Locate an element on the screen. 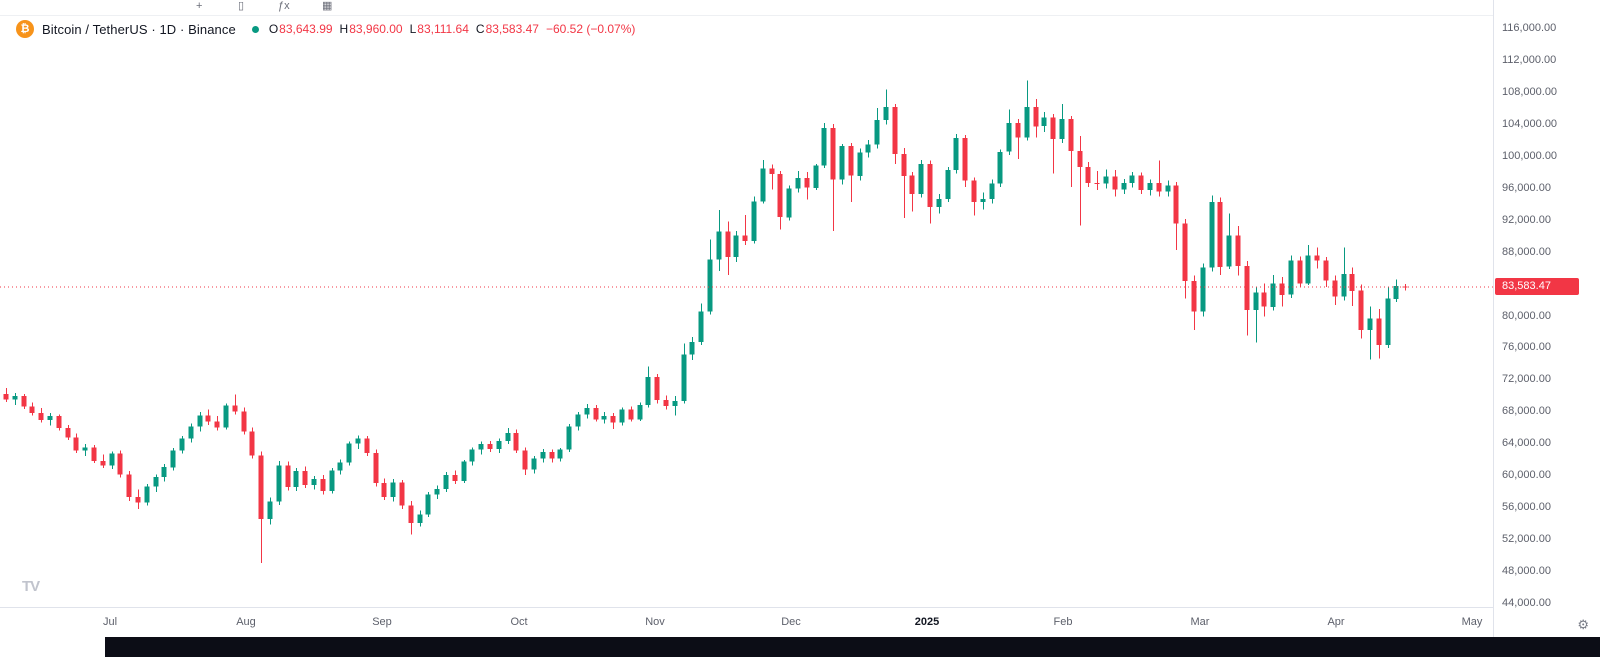 The width and height of the screenshot is (1600, 657). price-tick-label: 60,000.00 is located at coordinates (1526, 475).